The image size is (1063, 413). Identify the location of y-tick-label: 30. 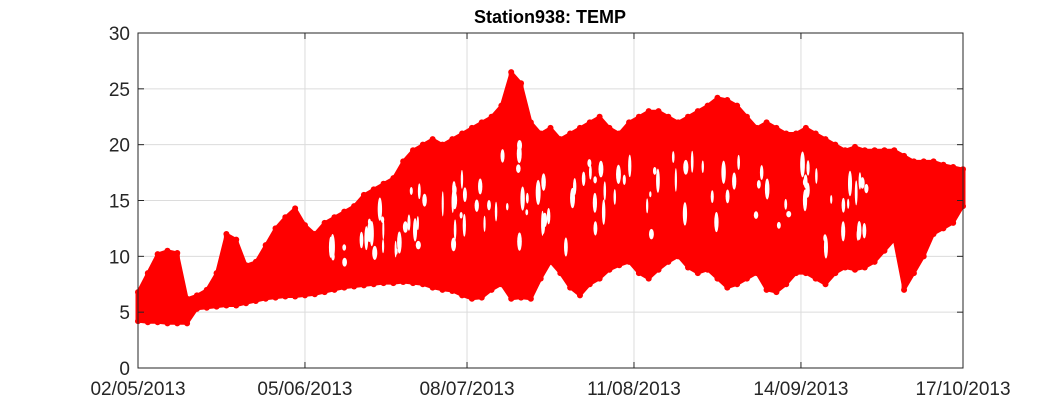
(119, 34).